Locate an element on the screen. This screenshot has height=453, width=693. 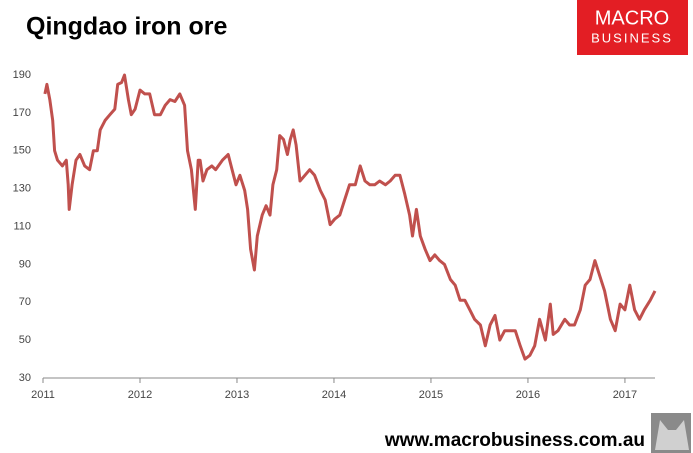
x-tick-label: 2011 is located at coordinates (43, 395).